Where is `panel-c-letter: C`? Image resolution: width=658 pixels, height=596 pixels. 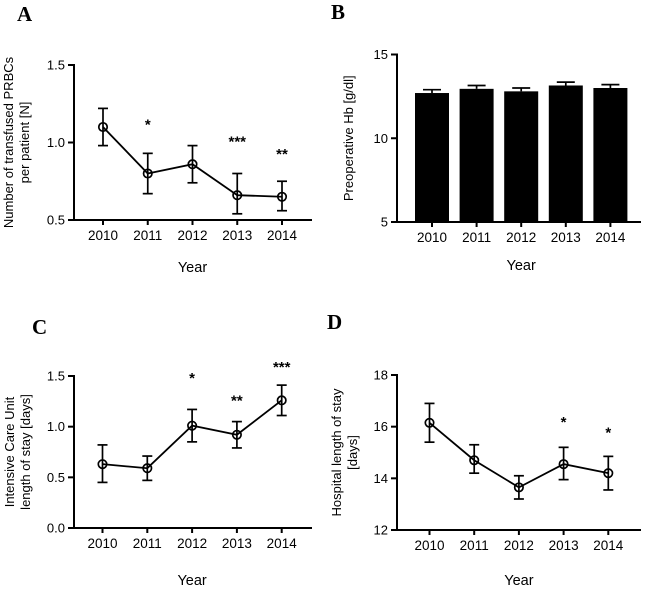 panel-c-letter: C is located at coordinates (40, 327).